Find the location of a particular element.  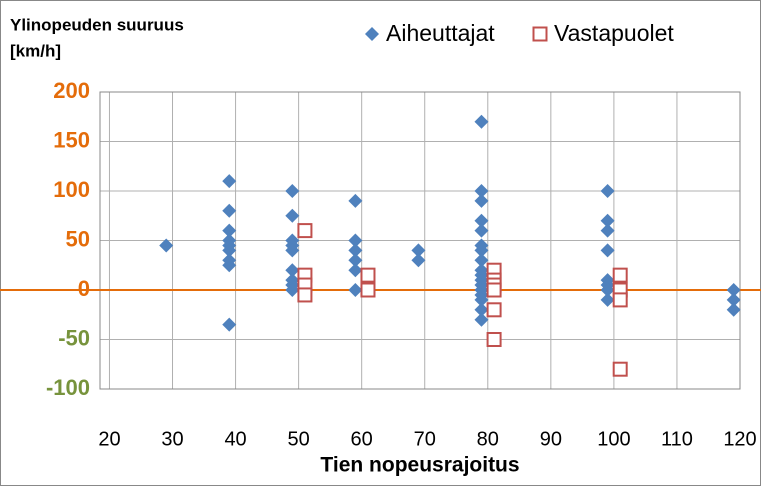

x-tick-label: 110 is located at coordinates (677, 439).